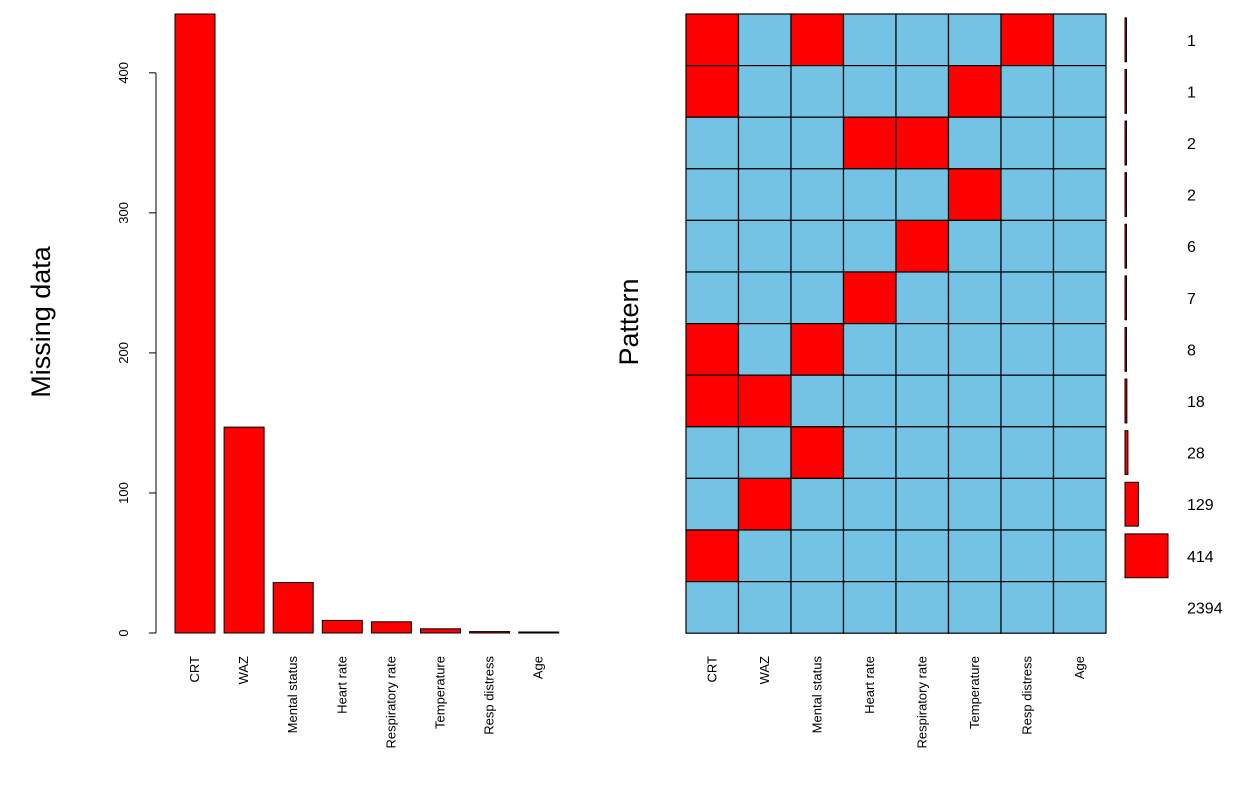  I want to click on x-tick-label-age: Age, so click(538, 667).